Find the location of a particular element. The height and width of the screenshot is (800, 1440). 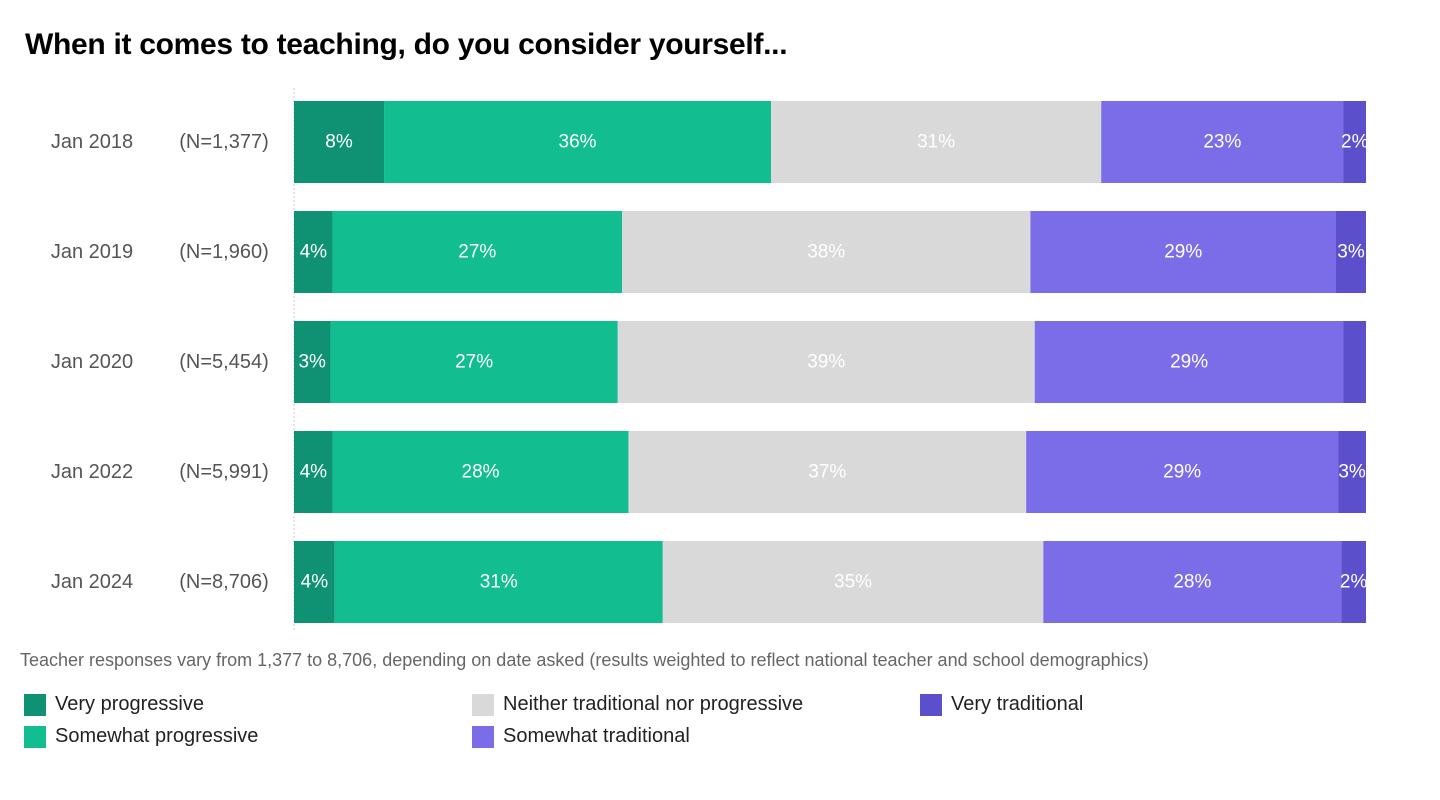

bar-segment-jan-2020-very-traditional is located at coordinates (1354, 362).